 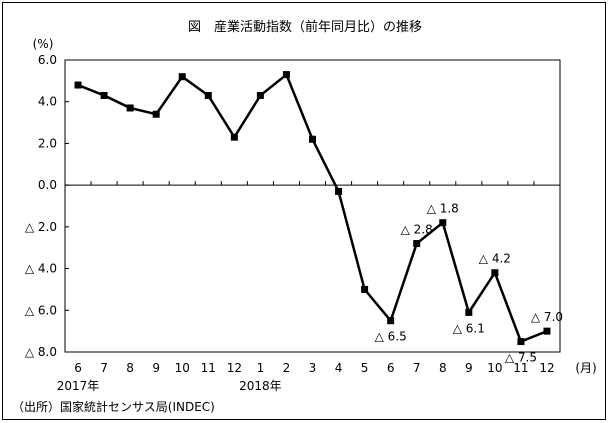 What do you see at coordinates (521, 358) in the screenshot?
I see `data-label: △ 7.5` at bounding box center [521, 358].